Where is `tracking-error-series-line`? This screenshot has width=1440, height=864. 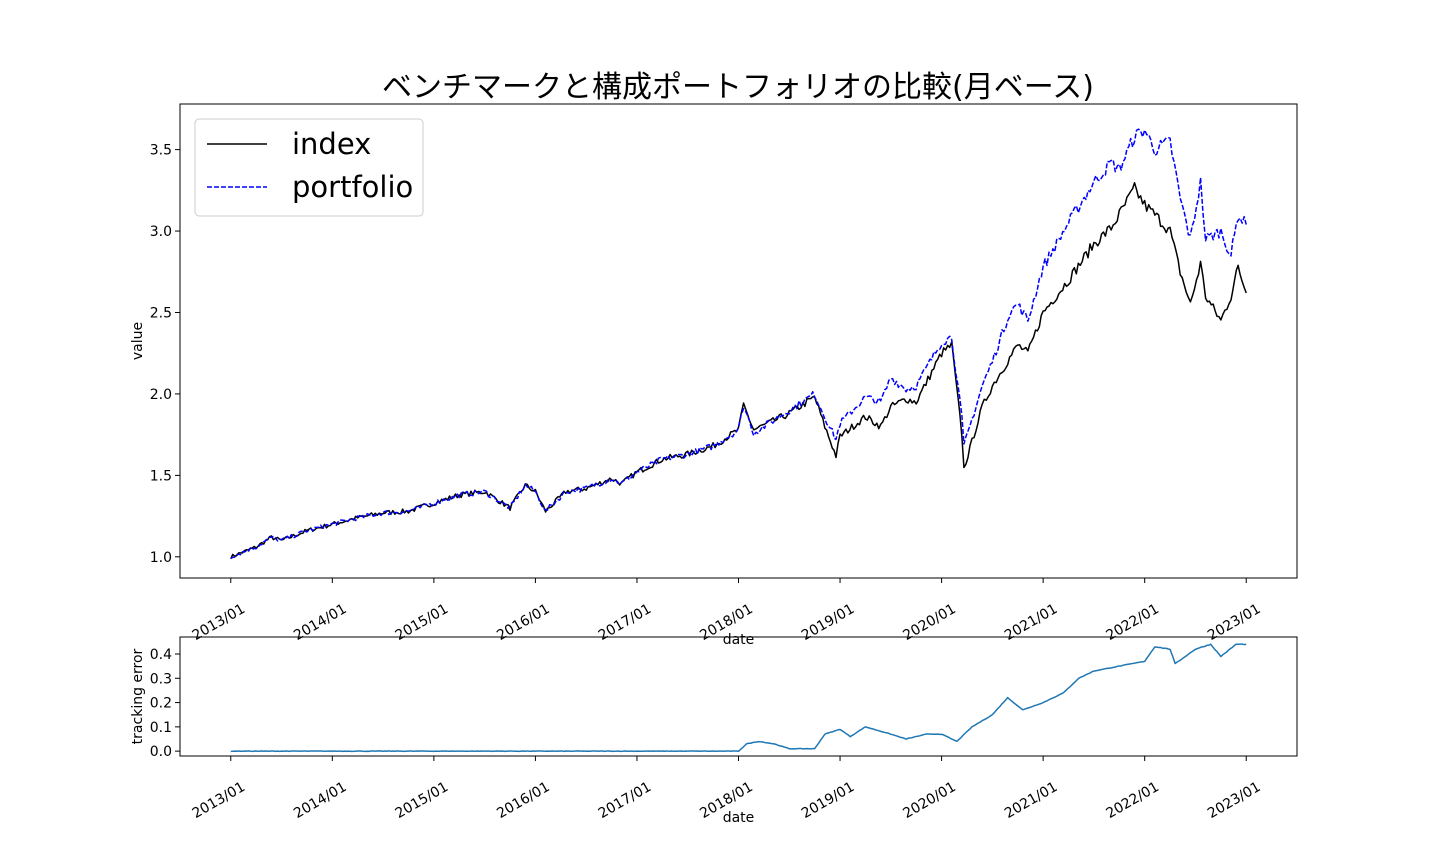
tracking-error-series-line is located at coordinates (738, 698).